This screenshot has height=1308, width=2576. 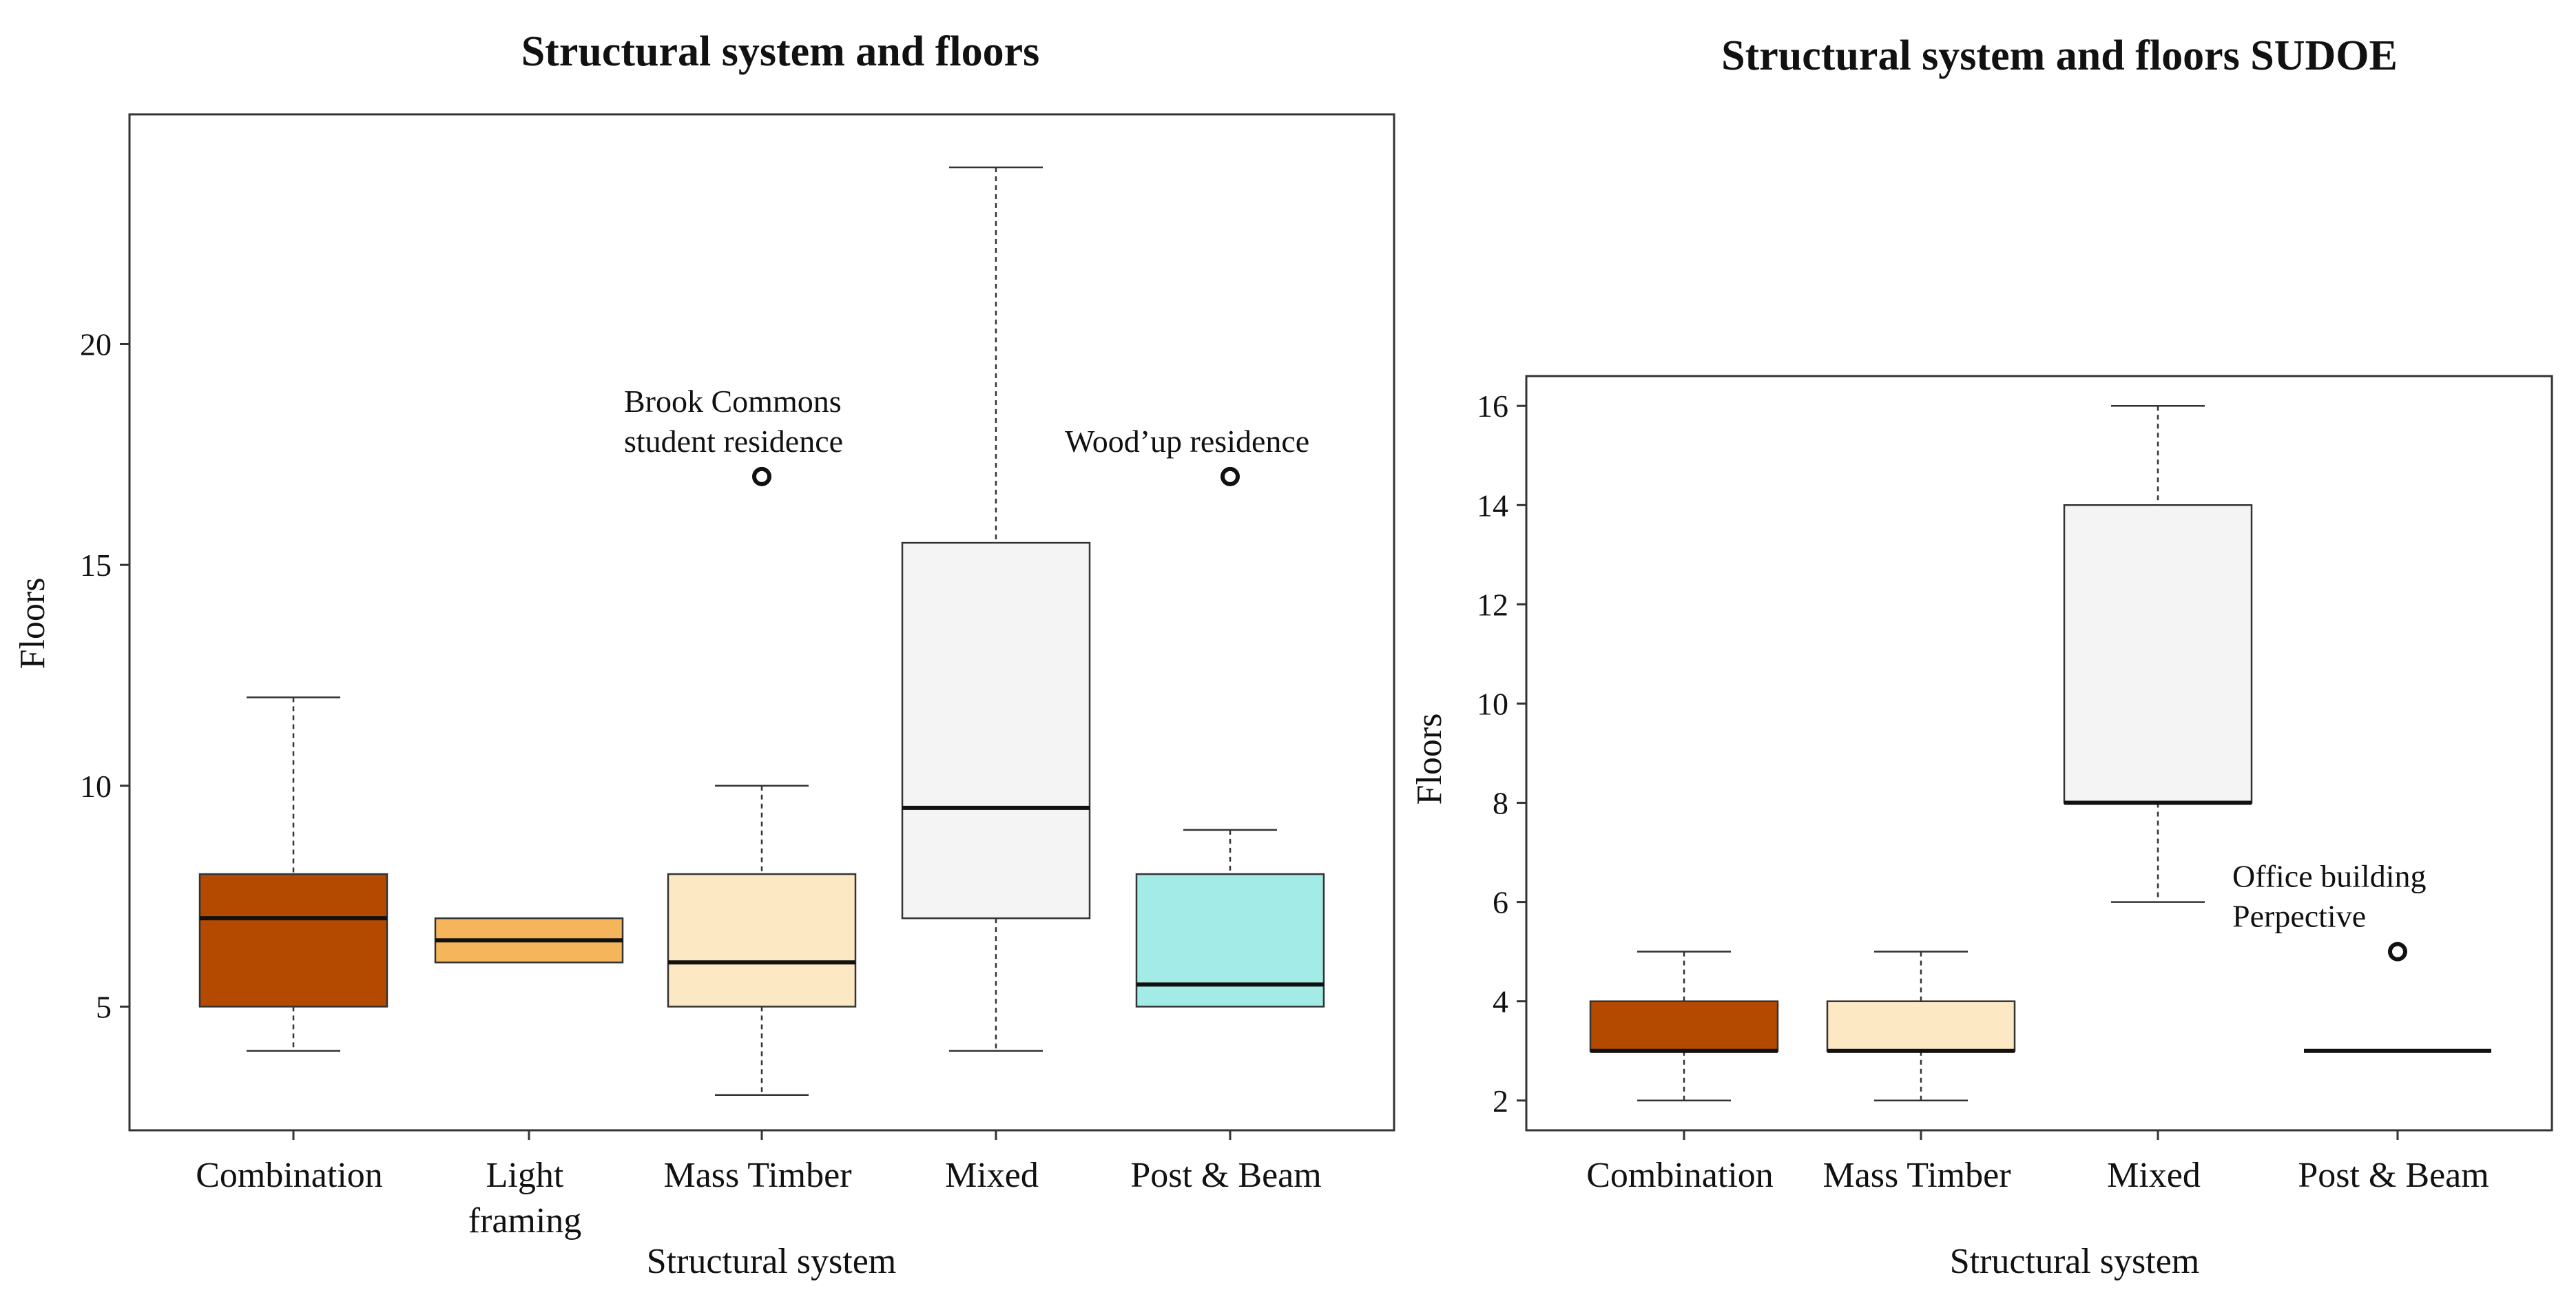 I want to click on x-tick-label: Light, so click(x=525, y=1175).